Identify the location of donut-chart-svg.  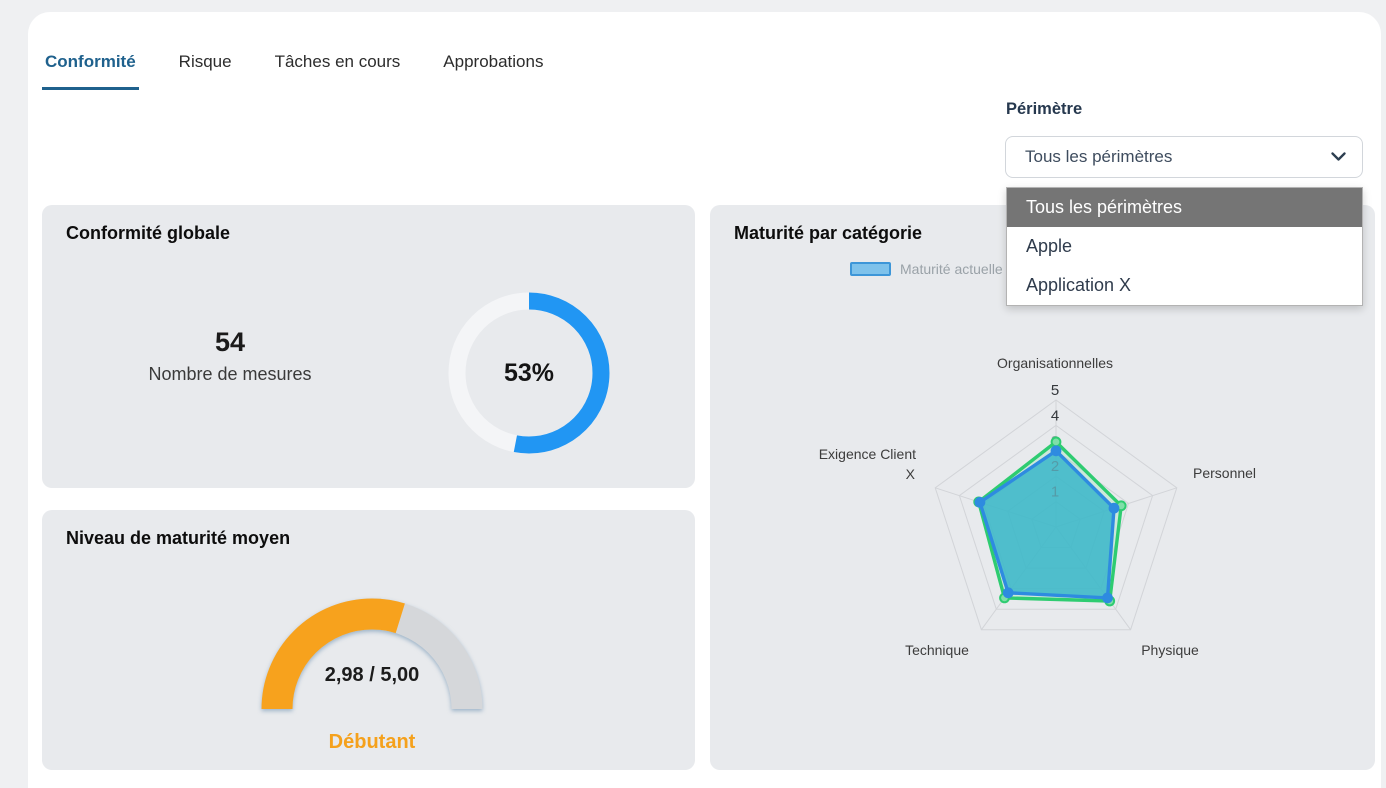
(529, 373).